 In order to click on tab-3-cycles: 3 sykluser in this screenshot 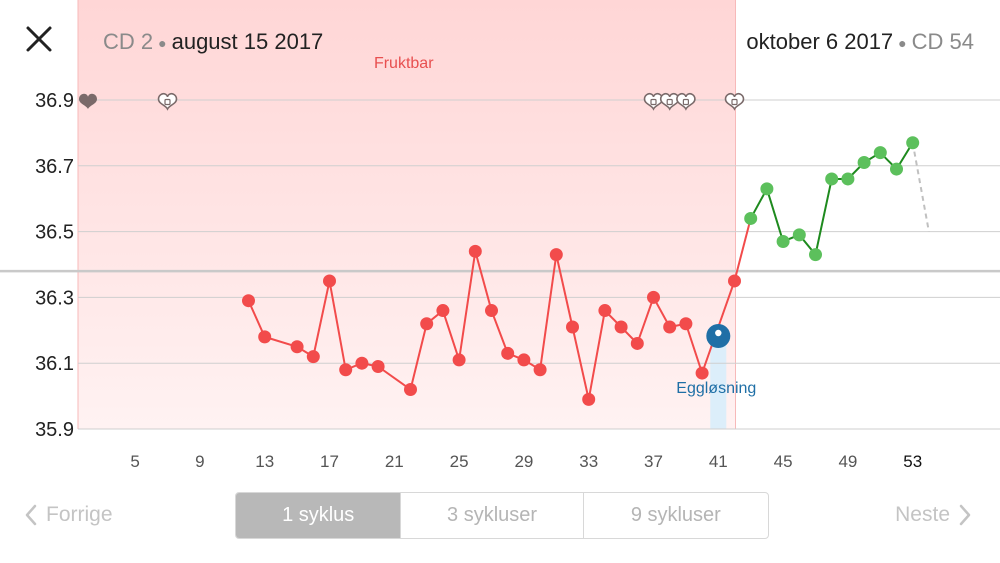, I will do `click(492, 515)`.